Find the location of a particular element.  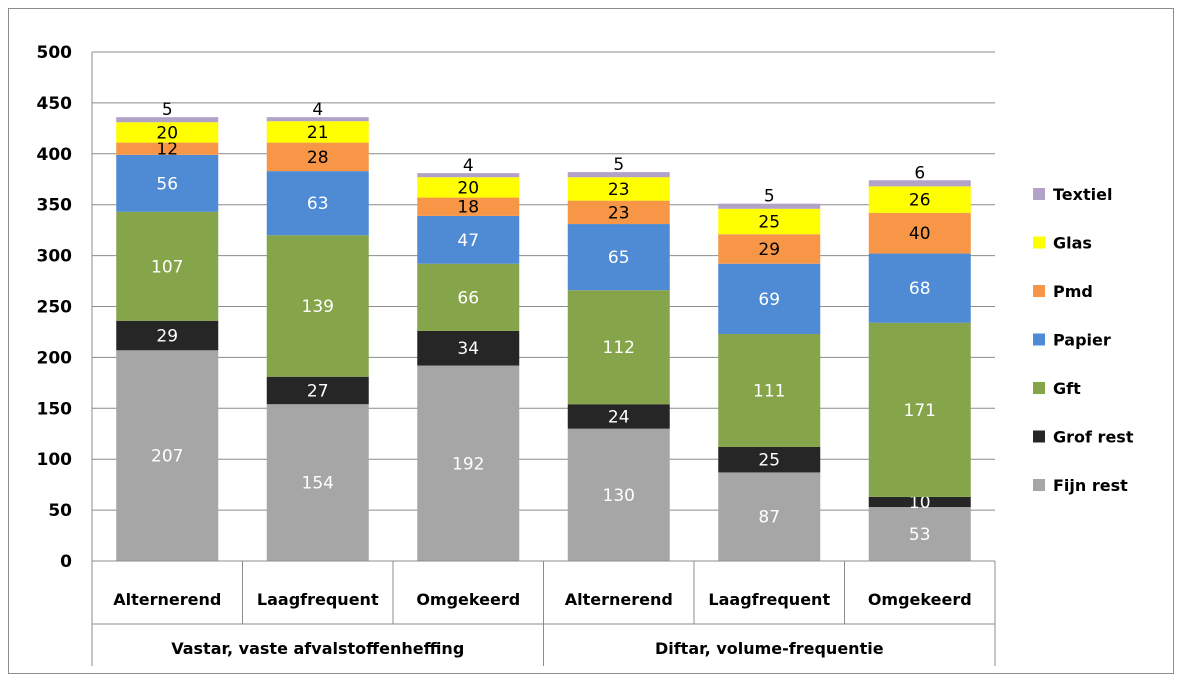

legend-label: Papier is located at coordinates (1082, 340).